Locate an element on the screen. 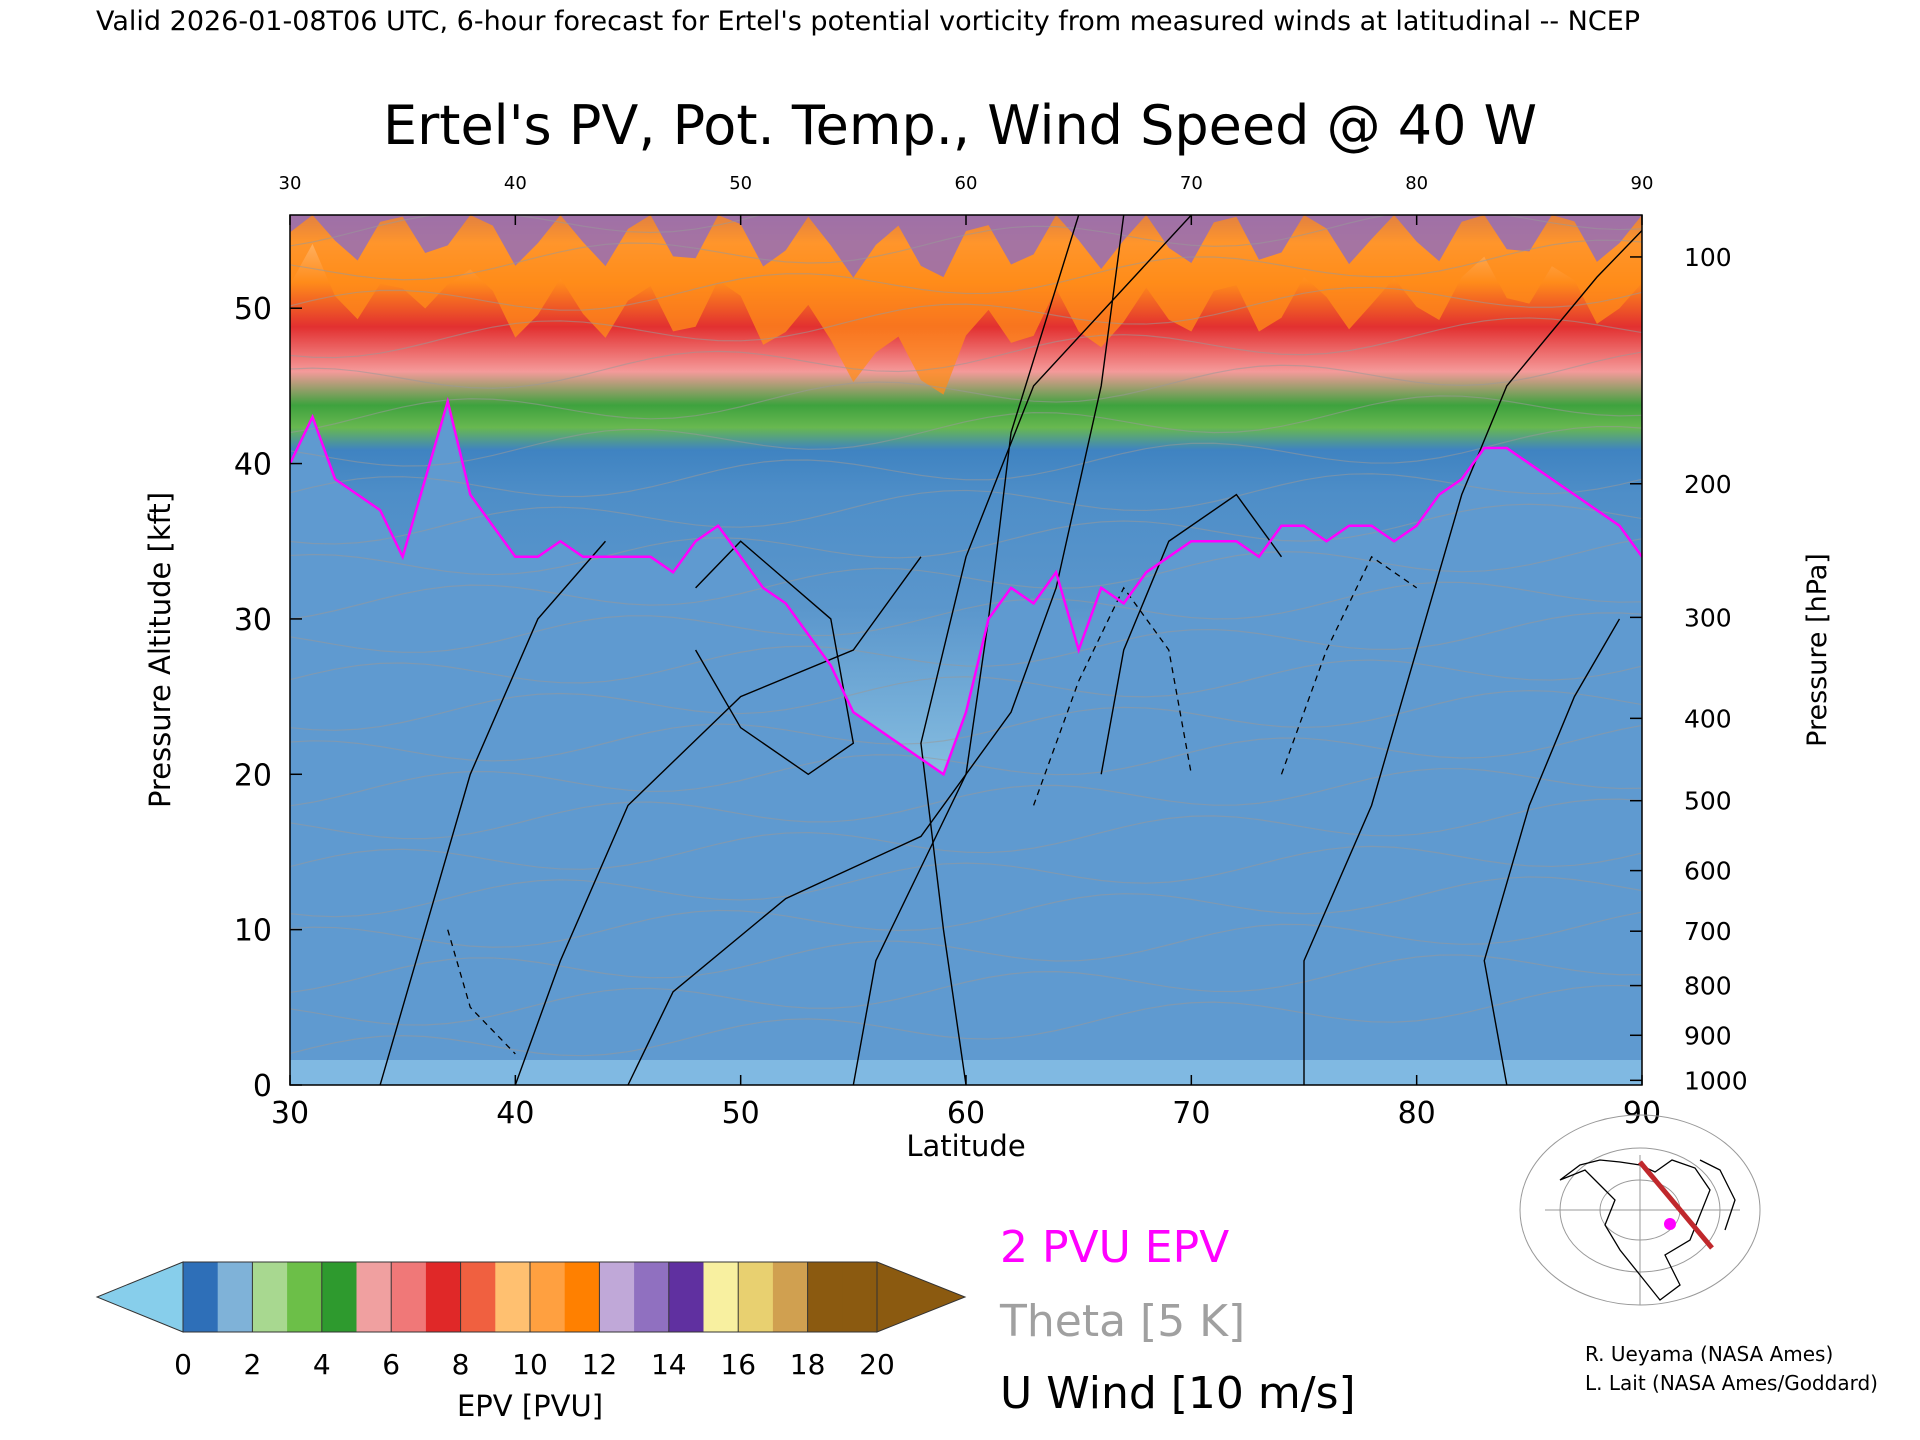 Image resolution: width=1920 pixels, height=1440 pixels. x-tick-top-label: 50 is located at coordinates (740, 183).